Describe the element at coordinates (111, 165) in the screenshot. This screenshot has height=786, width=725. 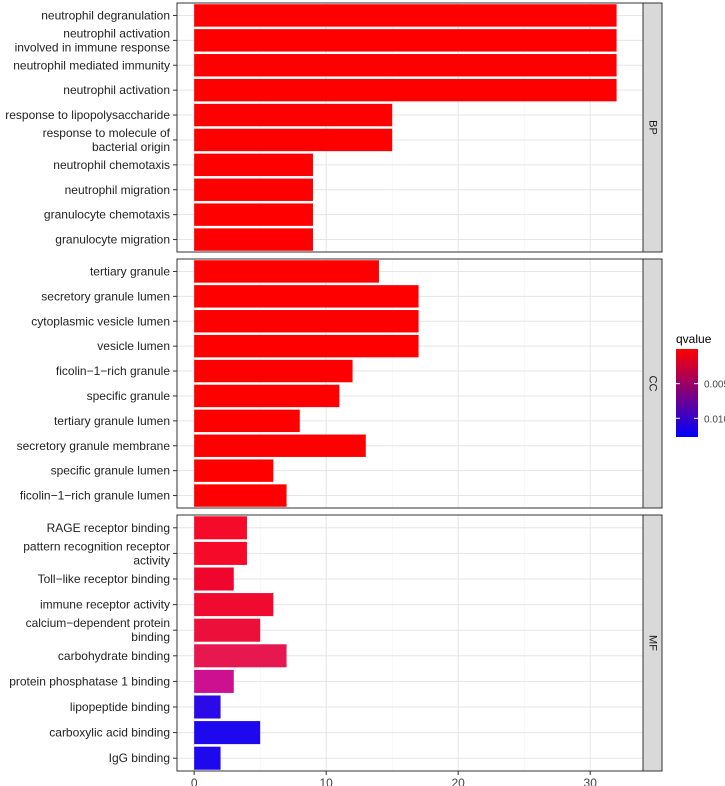
I see `y-tick-label: neutrophil chemotaxis` at that location.